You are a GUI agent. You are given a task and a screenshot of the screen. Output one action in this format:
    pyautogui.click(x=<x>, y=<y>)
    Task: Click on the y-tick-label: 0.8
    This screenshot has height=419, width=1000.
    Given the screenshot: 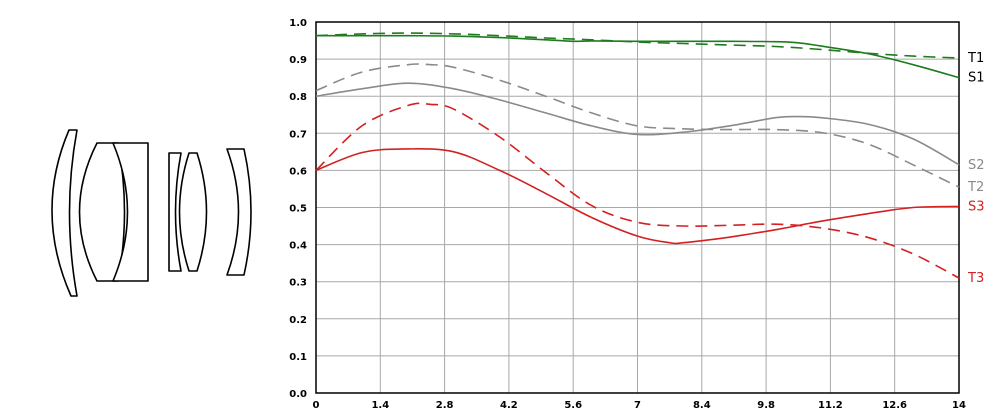 What is the action you would take?
    pyautogui.click(x=298, y=97)
    